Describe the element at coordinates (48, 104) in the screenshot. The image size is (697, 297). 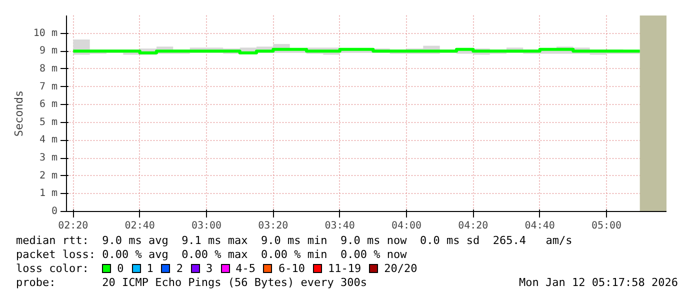
I see `y-tick-label: 6 m` at that location.